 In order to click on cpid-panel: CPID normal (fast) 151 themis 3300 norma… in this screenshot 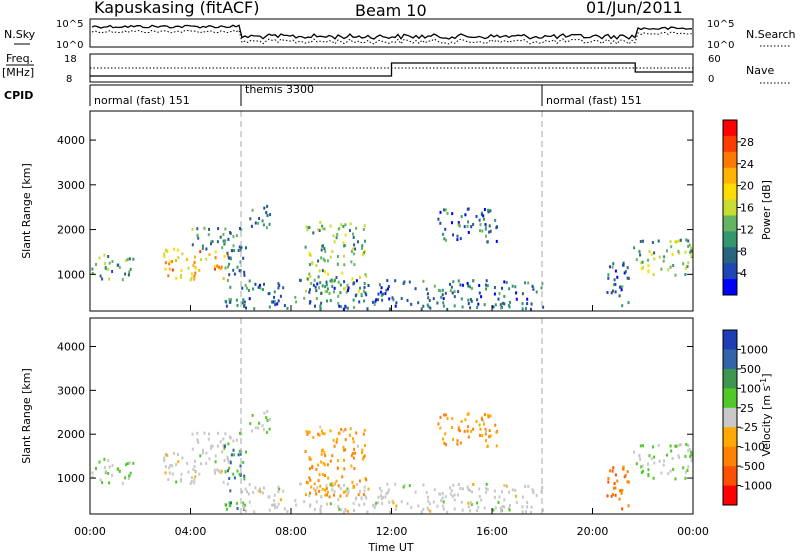, I will do `click(348, 95)`.